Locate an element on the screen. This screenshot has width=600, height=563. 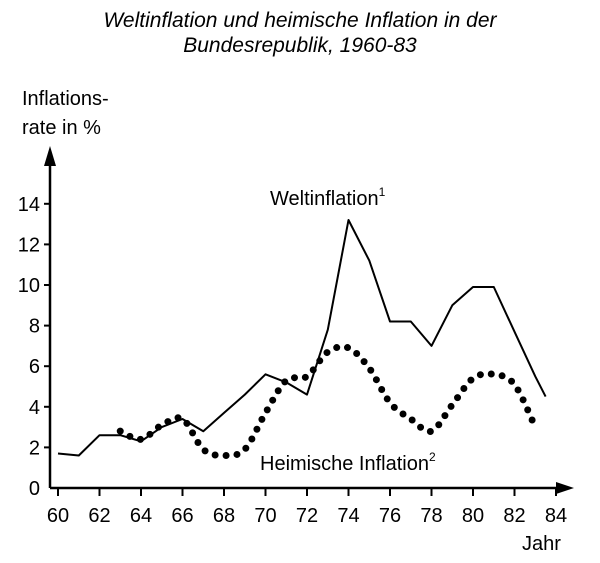
series-label-weltinflation-name: Weltinflation is located at coordinates (324, 199).